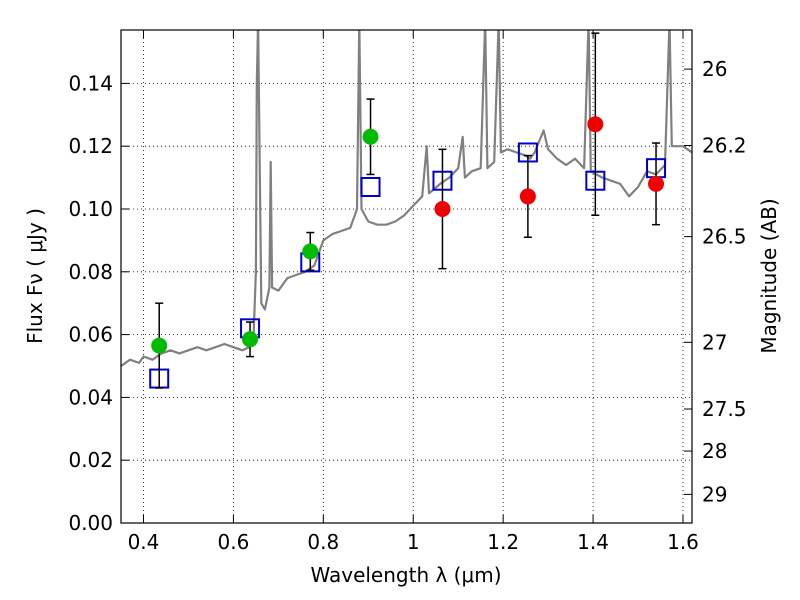 The height and width of the screenshot is (600, 800). Describe the element at coordinates (769, 275) in the screenshot. I see `right-axis-label: Magnitude (AB)` at that location.